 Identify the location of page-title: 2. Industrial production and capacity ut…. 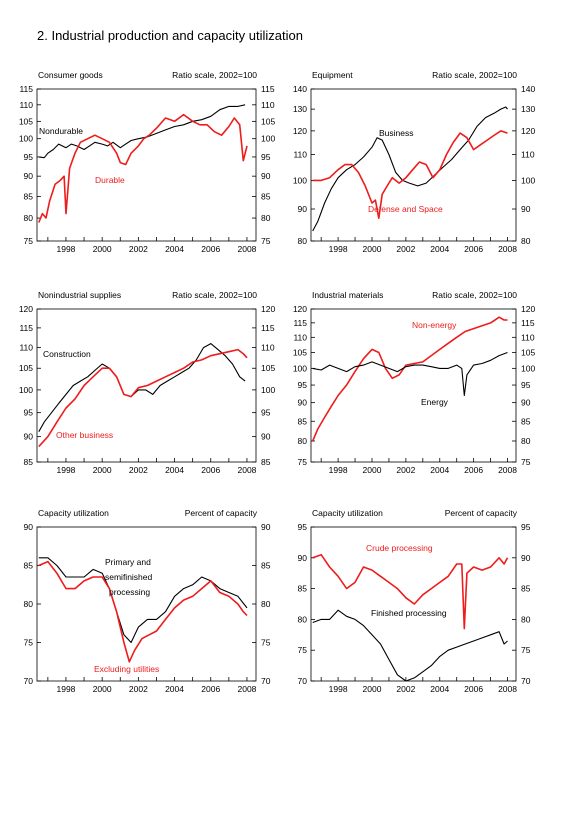
(170, 35).